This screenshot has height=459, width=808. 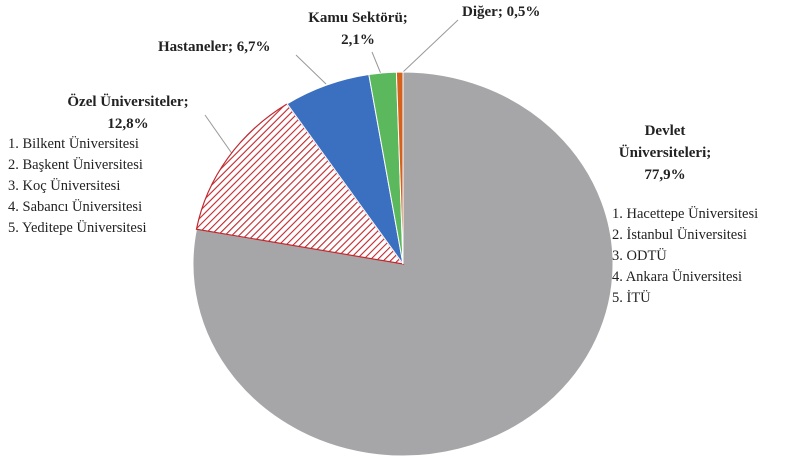 I want to click on label-name: Hastaneler;, so click(x=195, y=47).